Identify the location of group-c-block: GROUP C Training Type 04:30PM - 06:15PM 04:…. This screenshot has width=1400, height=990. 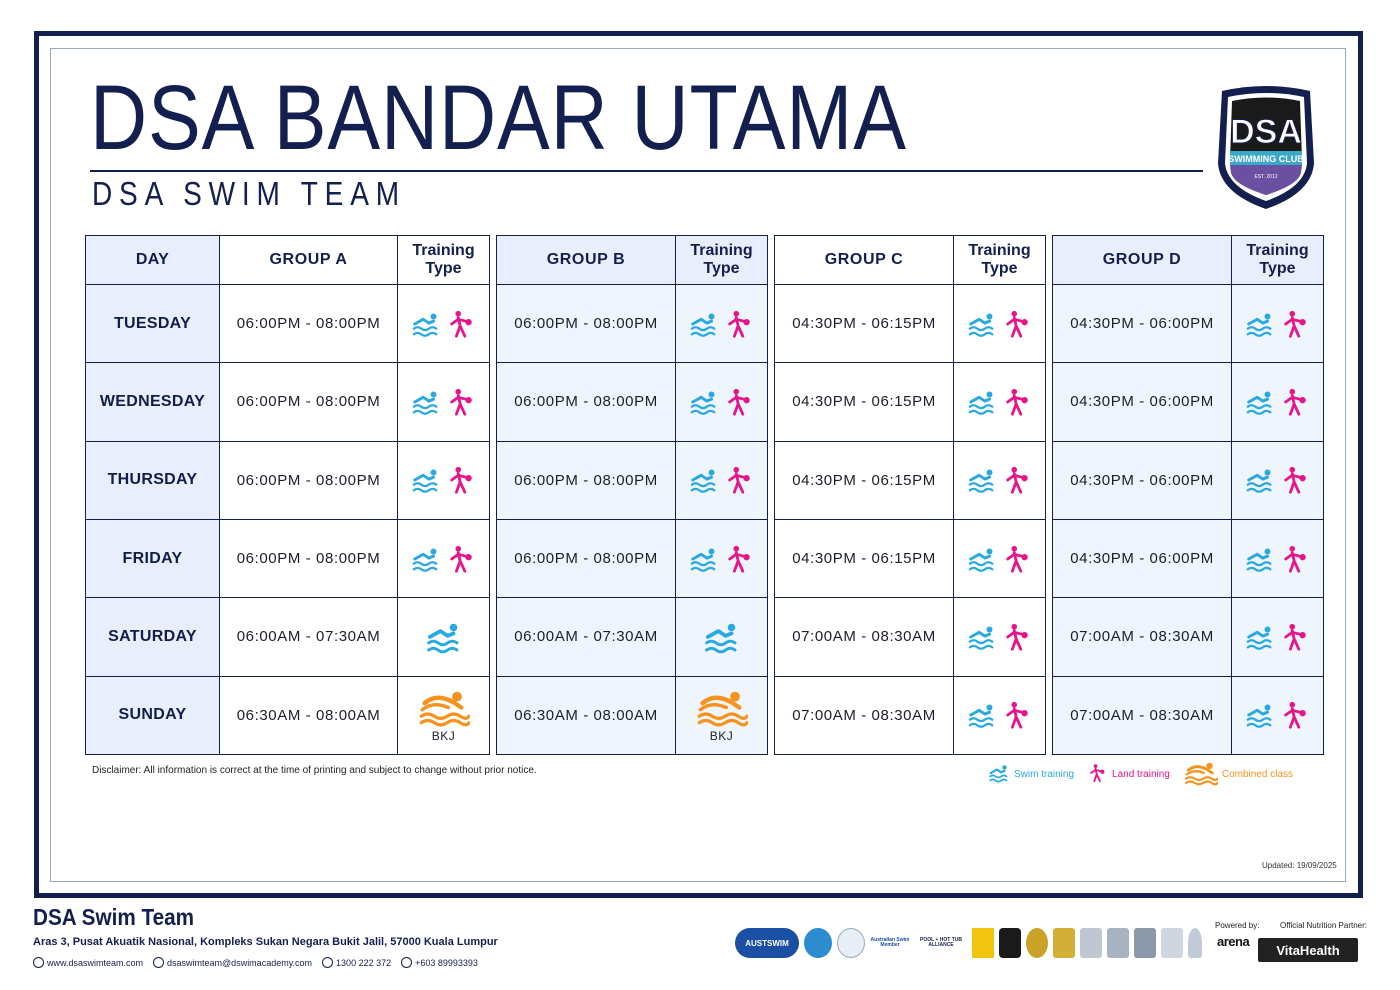
(910, 495).